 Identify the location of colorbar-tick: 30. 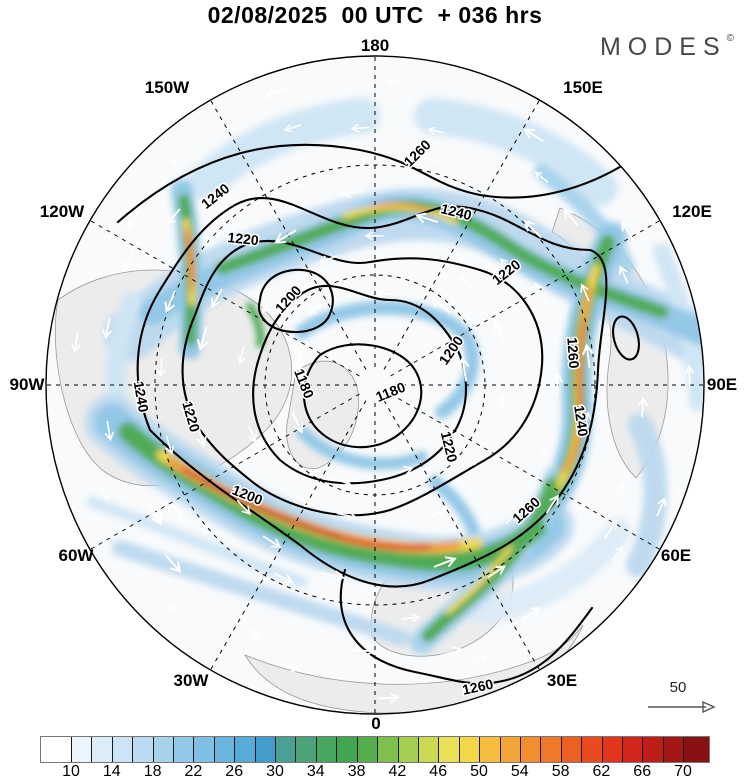
(275, 771).